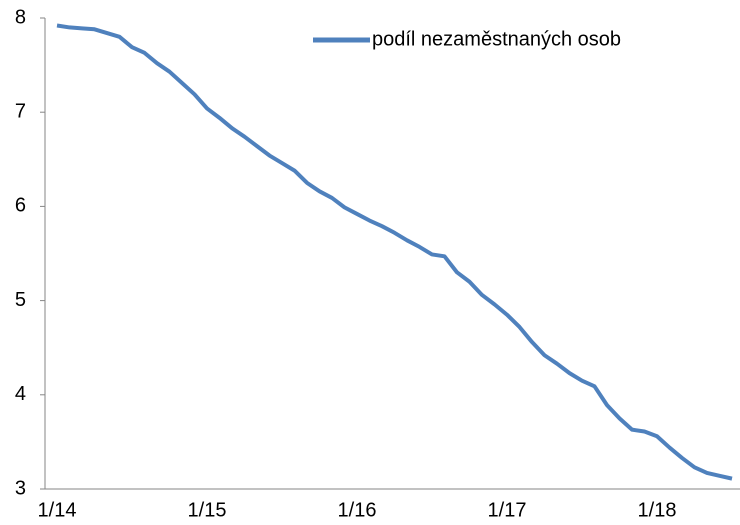 Image resolution: width=740 pixels, height=525 pixels. Describe the element at coordinates (496, 39) in the screenshot. I see `legend-label: podíl nezaměstnaných osob` at that location.